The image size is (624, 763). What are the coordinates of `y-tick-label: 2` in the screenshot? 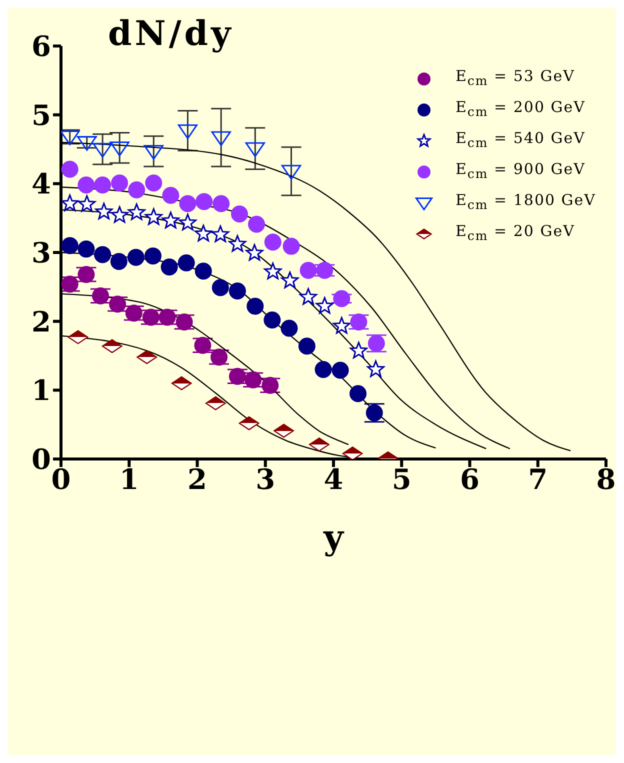 It's located at (41, 321).